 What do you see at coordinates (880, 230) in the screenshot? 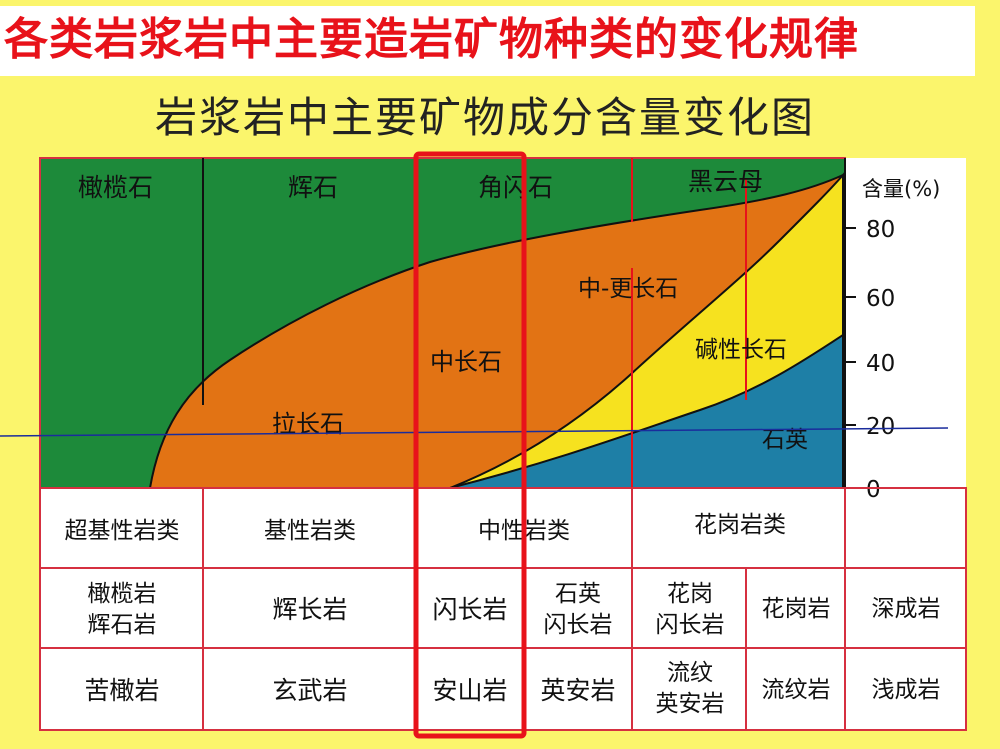
I see `y-tick-label-80: 80` at bounding box center [880, 230].